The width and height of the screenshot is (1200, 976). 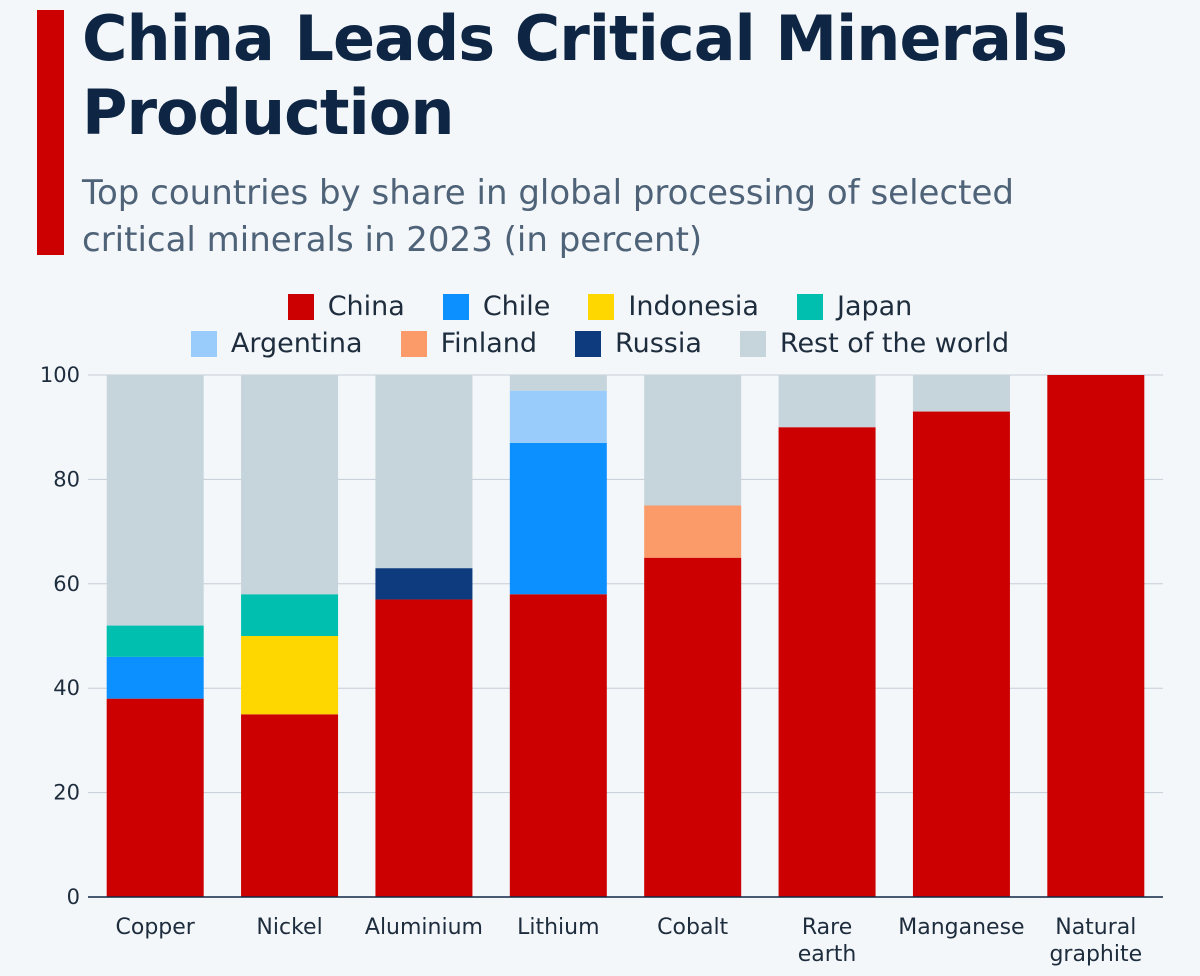 I want to click on x-category-label-line: Nickel, so click(x=289, y=927).